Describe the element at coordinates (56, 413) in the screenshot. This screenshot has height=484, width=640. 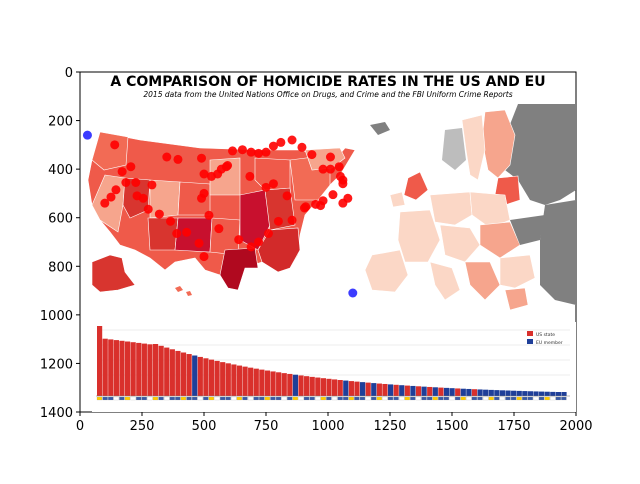
I see `y-tick-label: 1400` at that location.